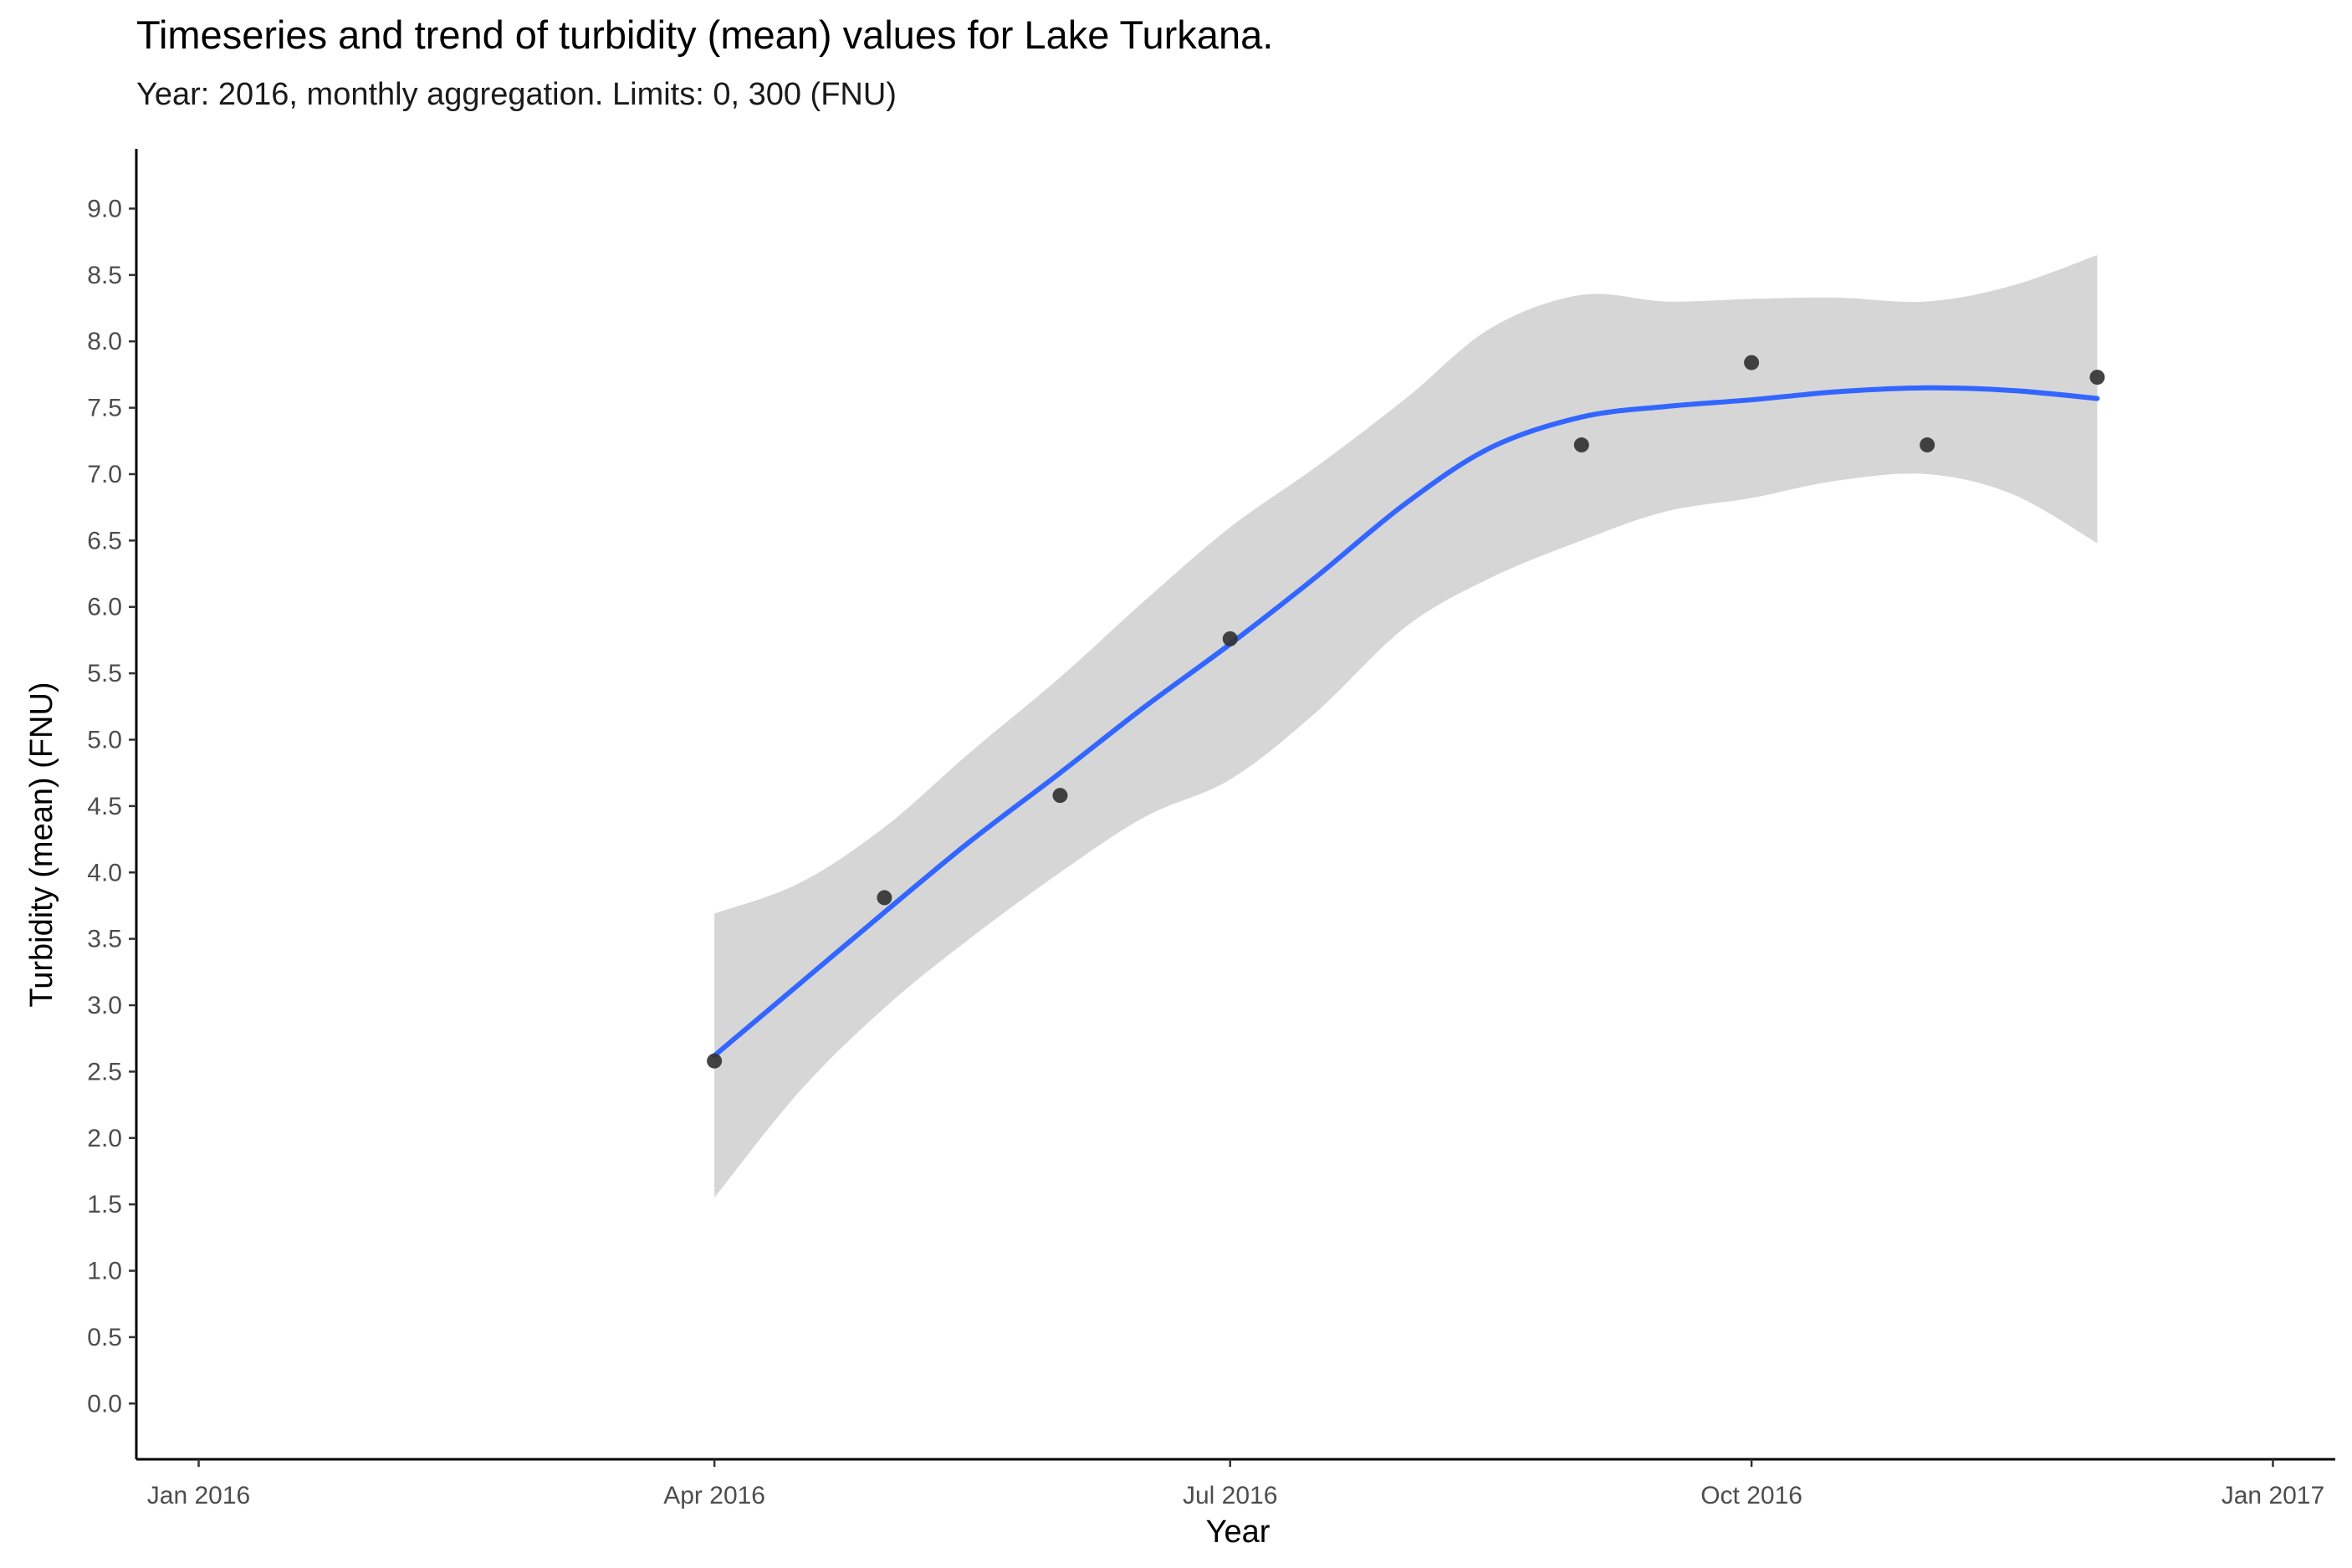  I want to click on y-tick-label: 7.5, so click(104, 408).